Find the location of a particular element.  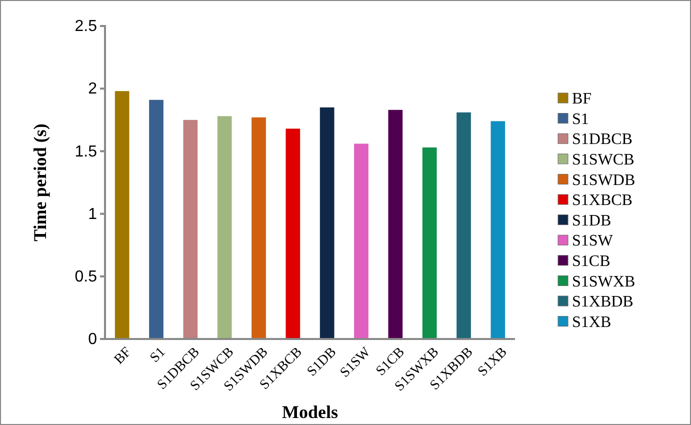

y-tick-label: 2 is located at coordinates (93, 89).